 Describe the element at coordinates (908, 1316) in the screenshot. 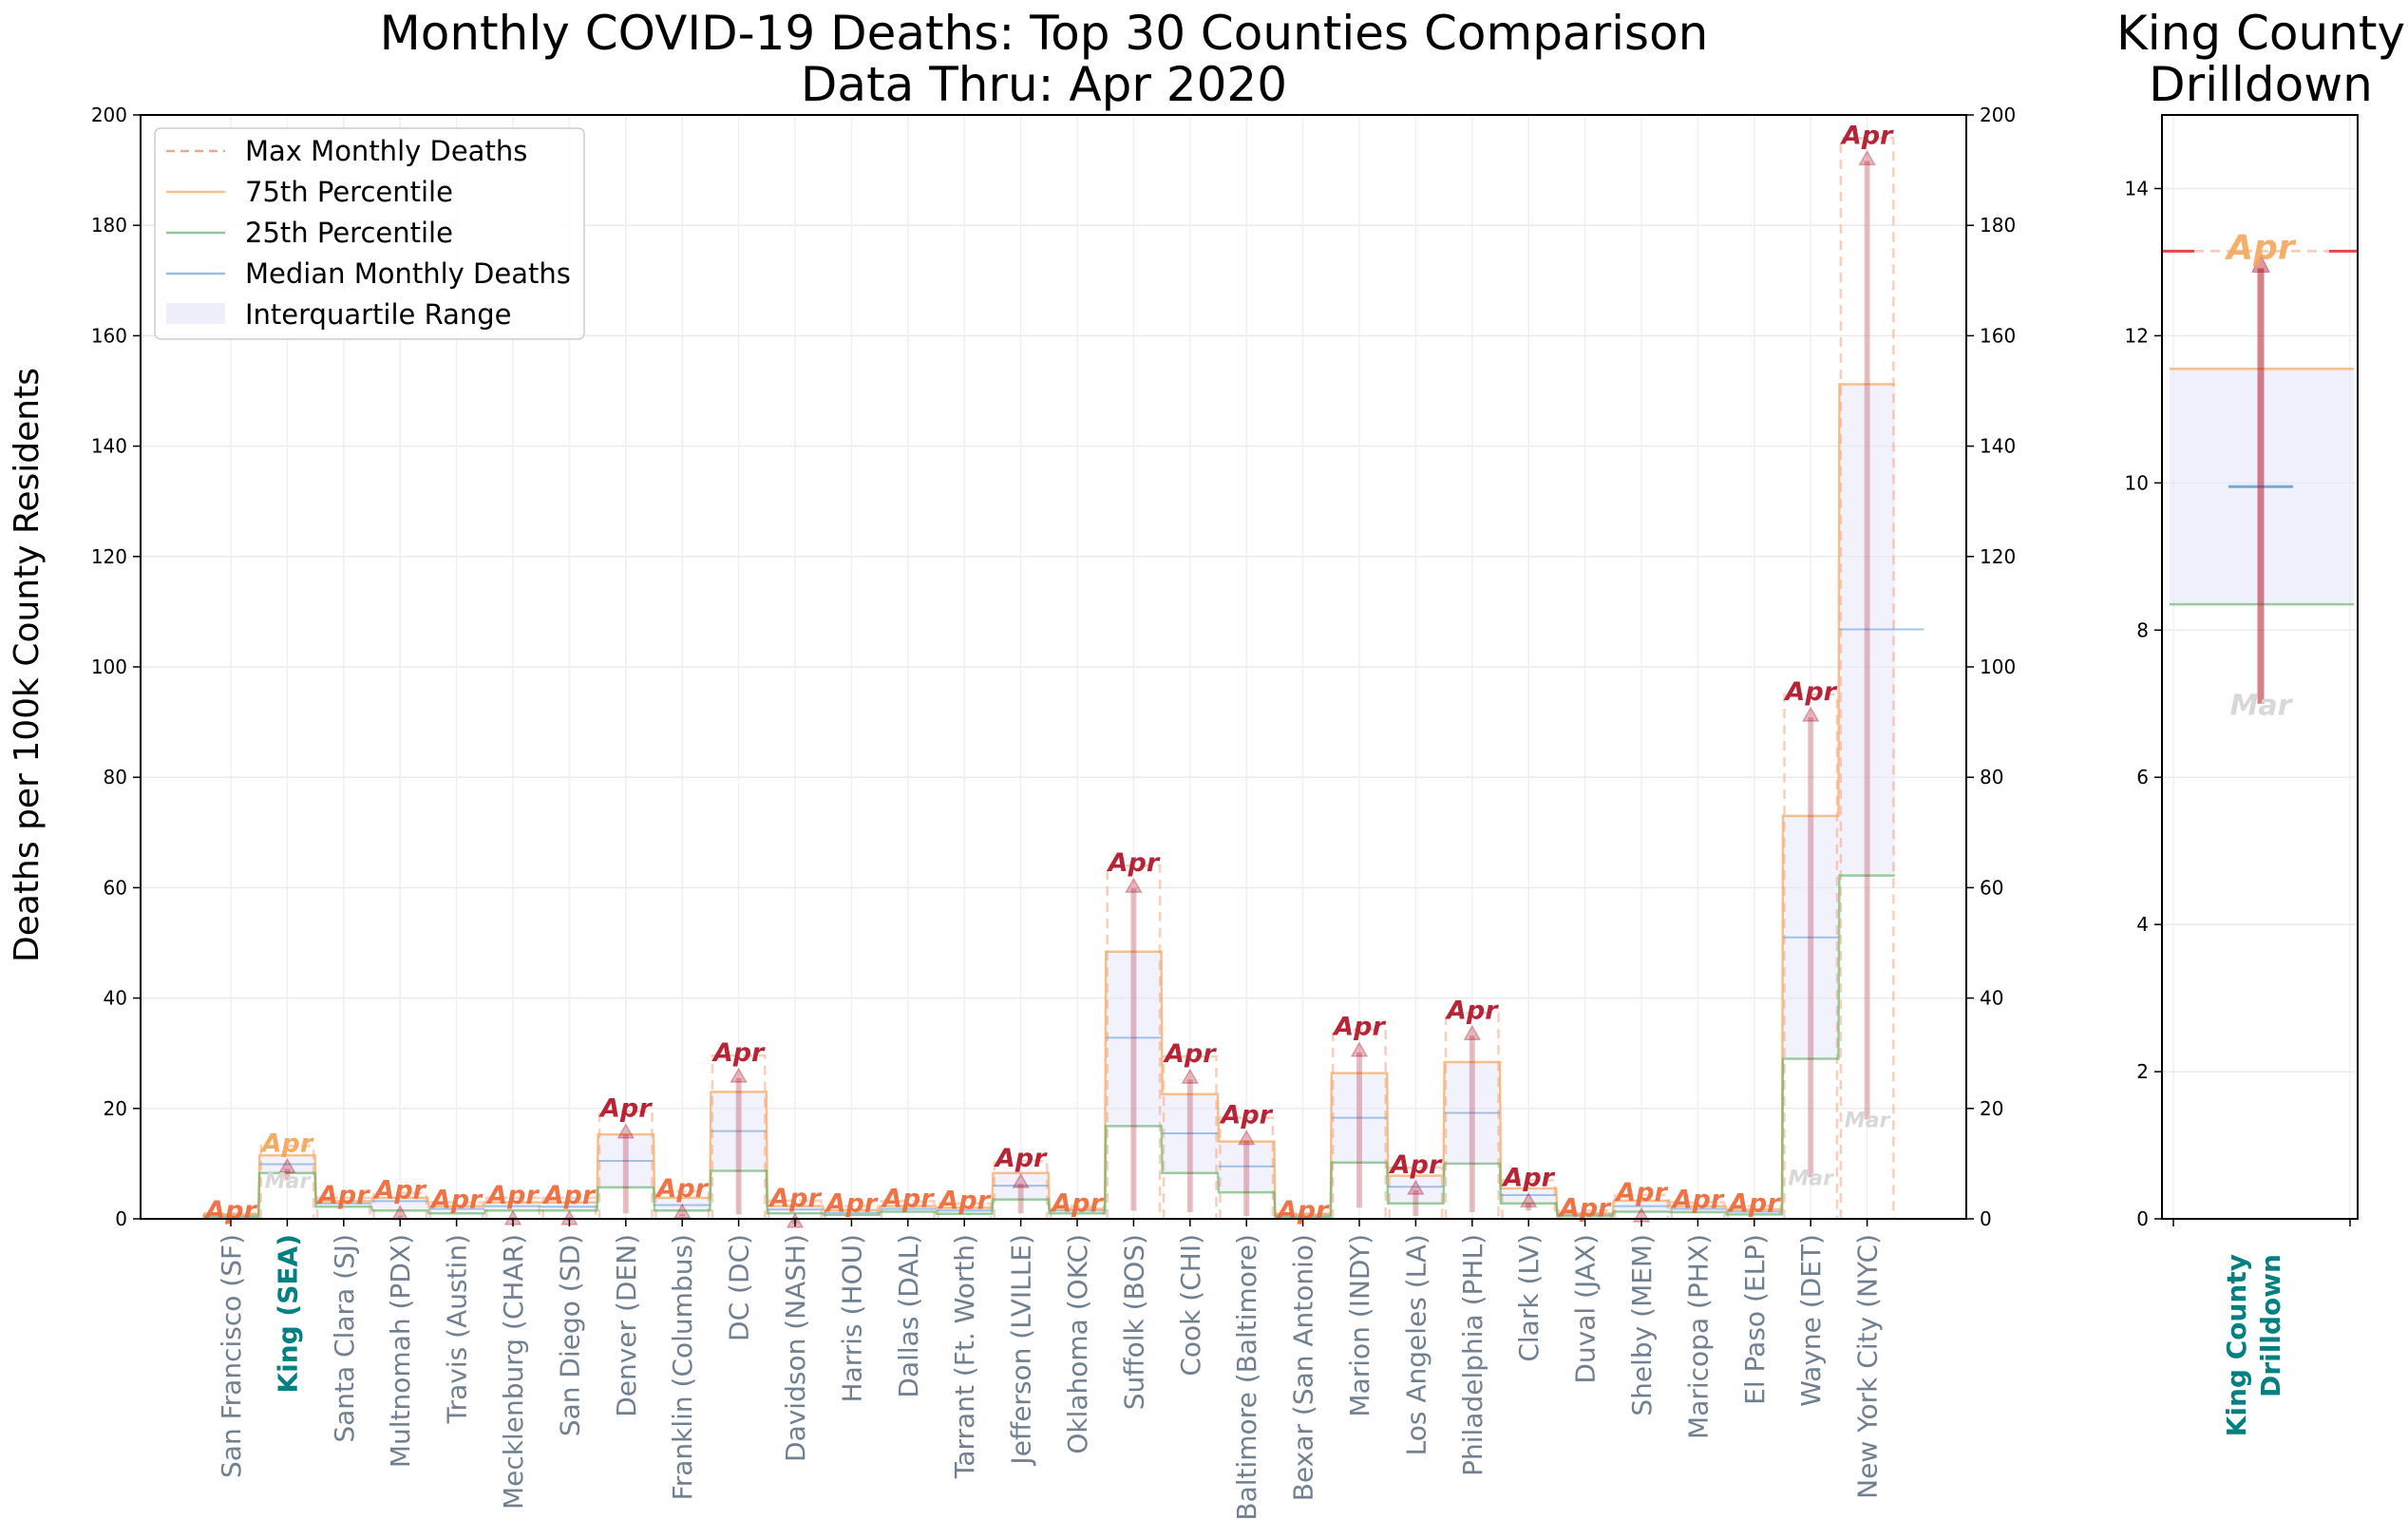

I see `county-label: Dallas (DAL)` at that location.